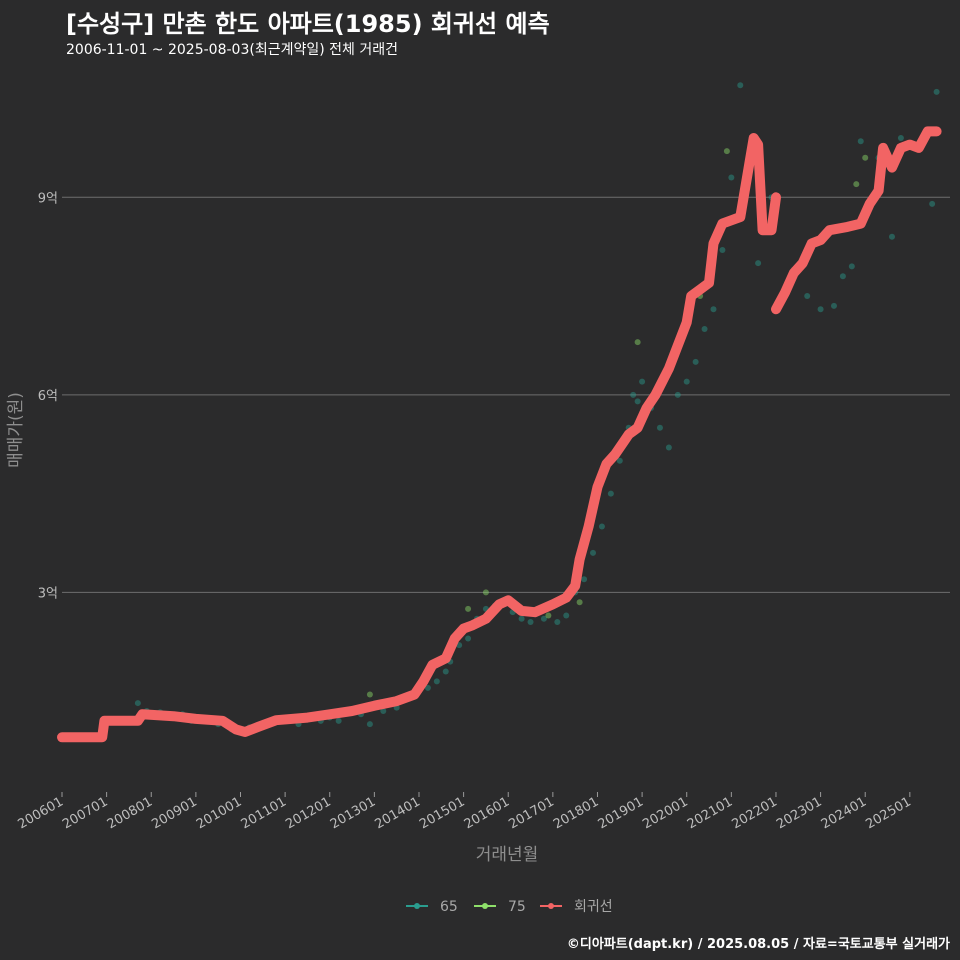 The height and width of the screenshot is (960, 960). Describe the element at coordinates (16, 430) in the screenshot. I see `y-axis-title: 매매가(원)` at that location.